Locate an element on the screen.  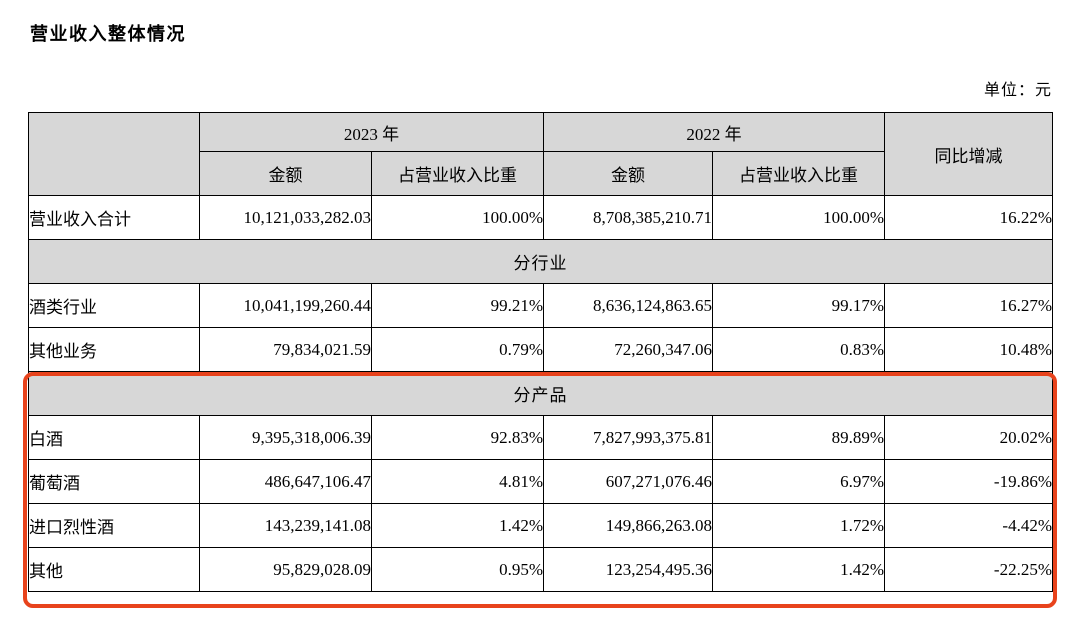
section-label-cell: 分产品 is located at coordinates (540, 393).